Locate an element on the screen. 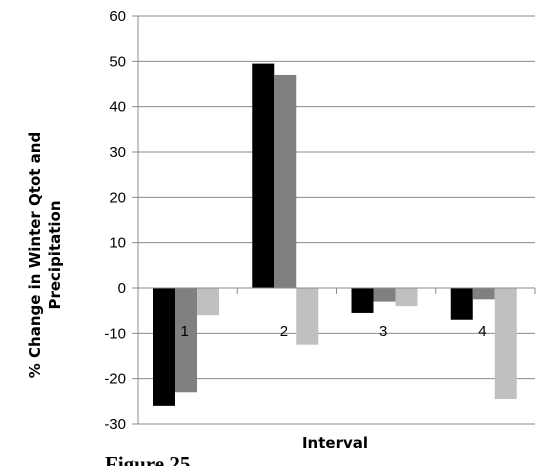 The image size is (539, 466). y-tick-label: -20 is located at coordinates (115, 379).